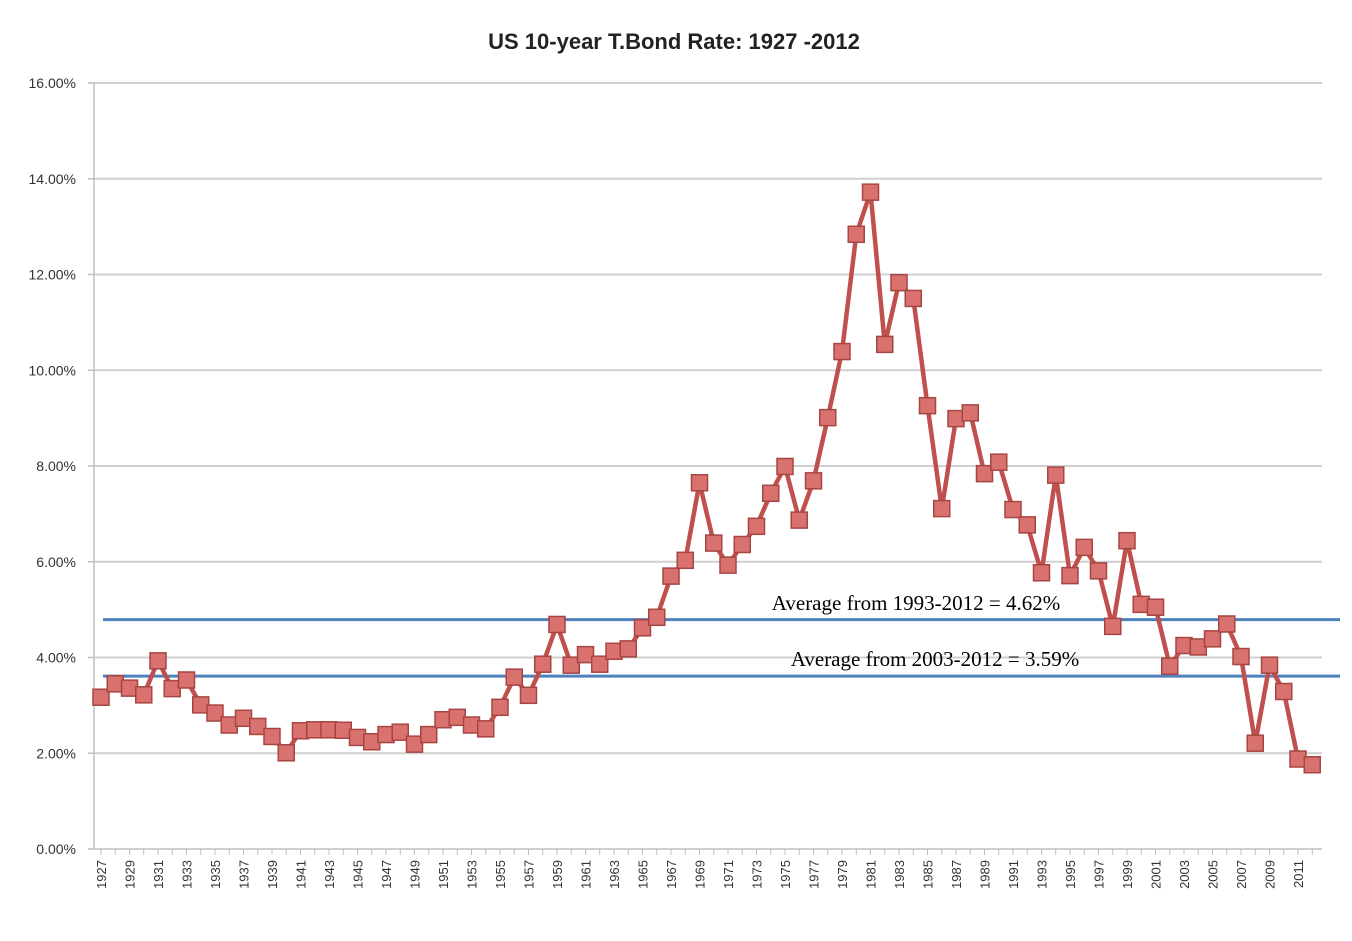 This screenshot has height=941, width=1352. What do you see at coordinates (643, 874) in the screenshot?
I see `x-tick-label: 1965` at bounding box center [643, 874].